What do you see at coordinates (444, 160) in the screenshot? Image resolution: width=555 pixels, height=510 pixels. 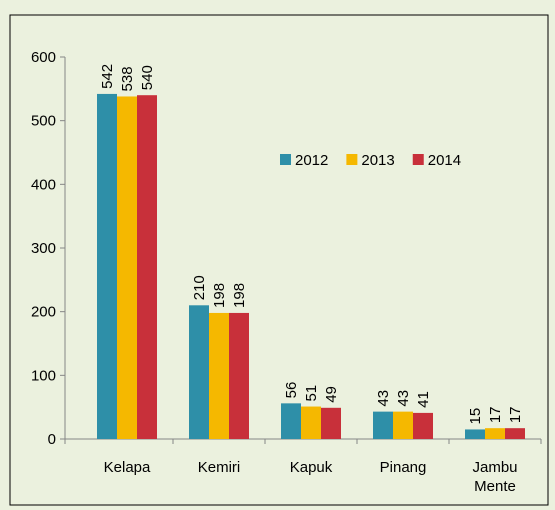 I see `legend-label: 2014` at bounding box center [444, 160].